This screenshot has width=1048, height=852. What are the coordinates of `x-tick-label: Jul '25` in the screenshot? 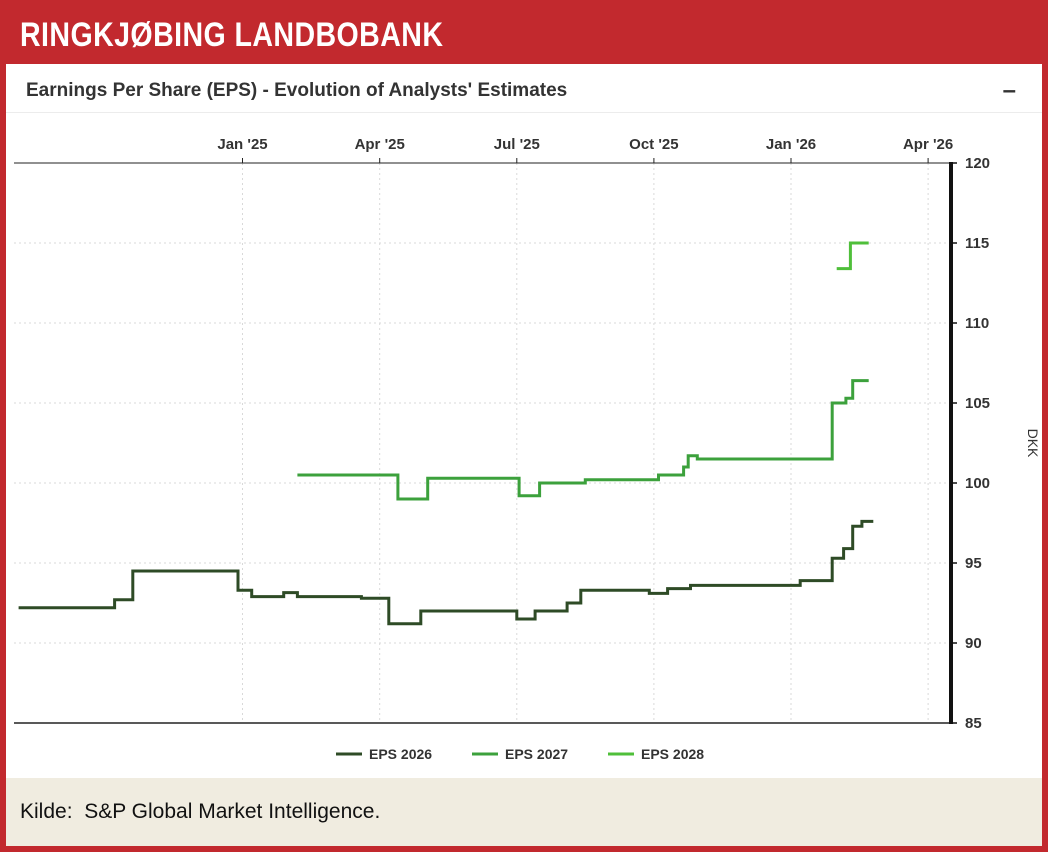 It's located at (517, 144).